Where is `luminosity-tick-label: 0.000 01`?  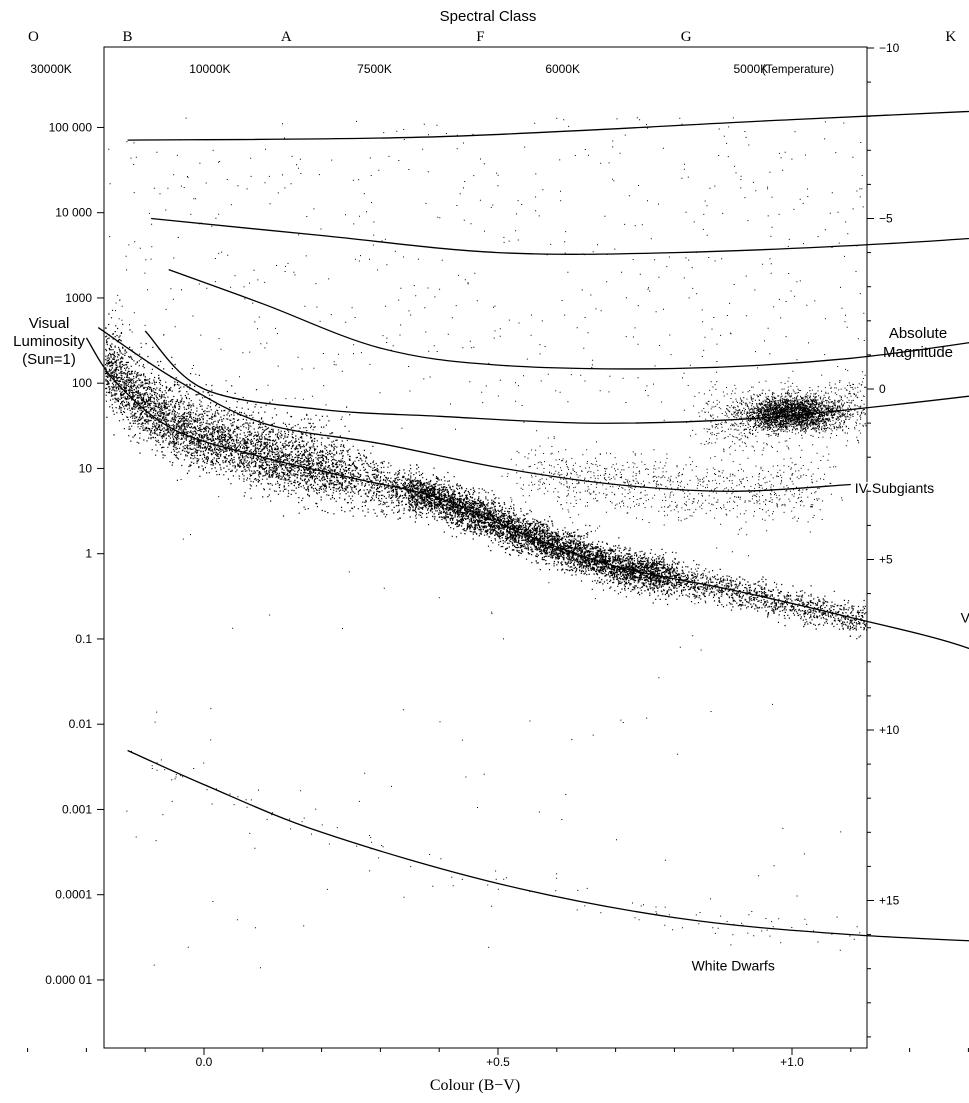 luminosity-tick-label: 0.000 01 is located at coordinates (68, 980).